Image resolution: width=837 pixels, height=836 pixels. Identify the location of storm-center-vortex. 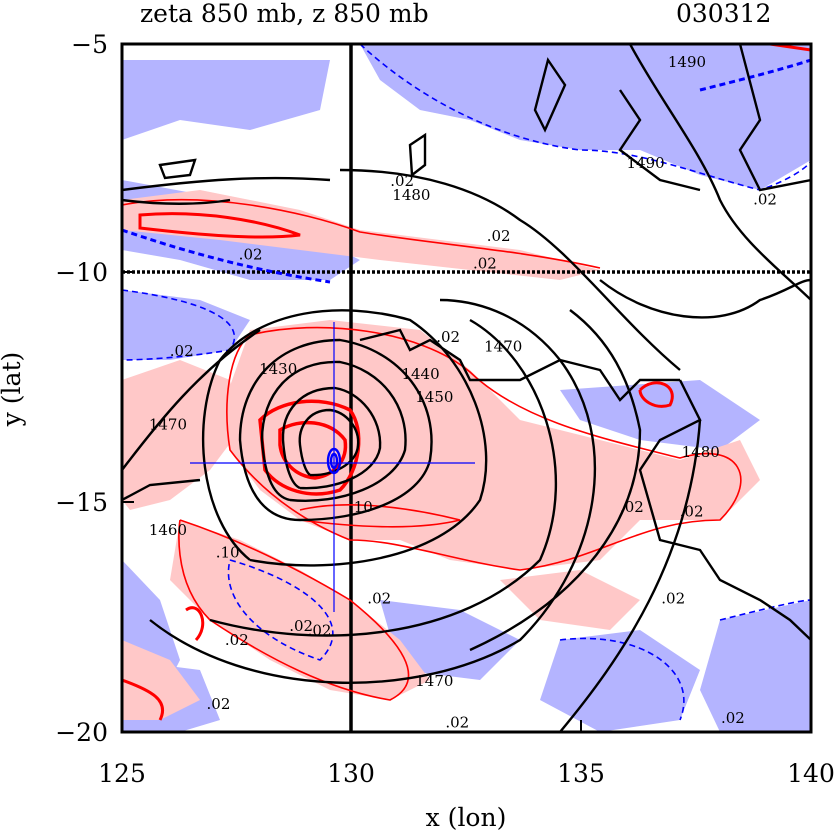
(334, 461).